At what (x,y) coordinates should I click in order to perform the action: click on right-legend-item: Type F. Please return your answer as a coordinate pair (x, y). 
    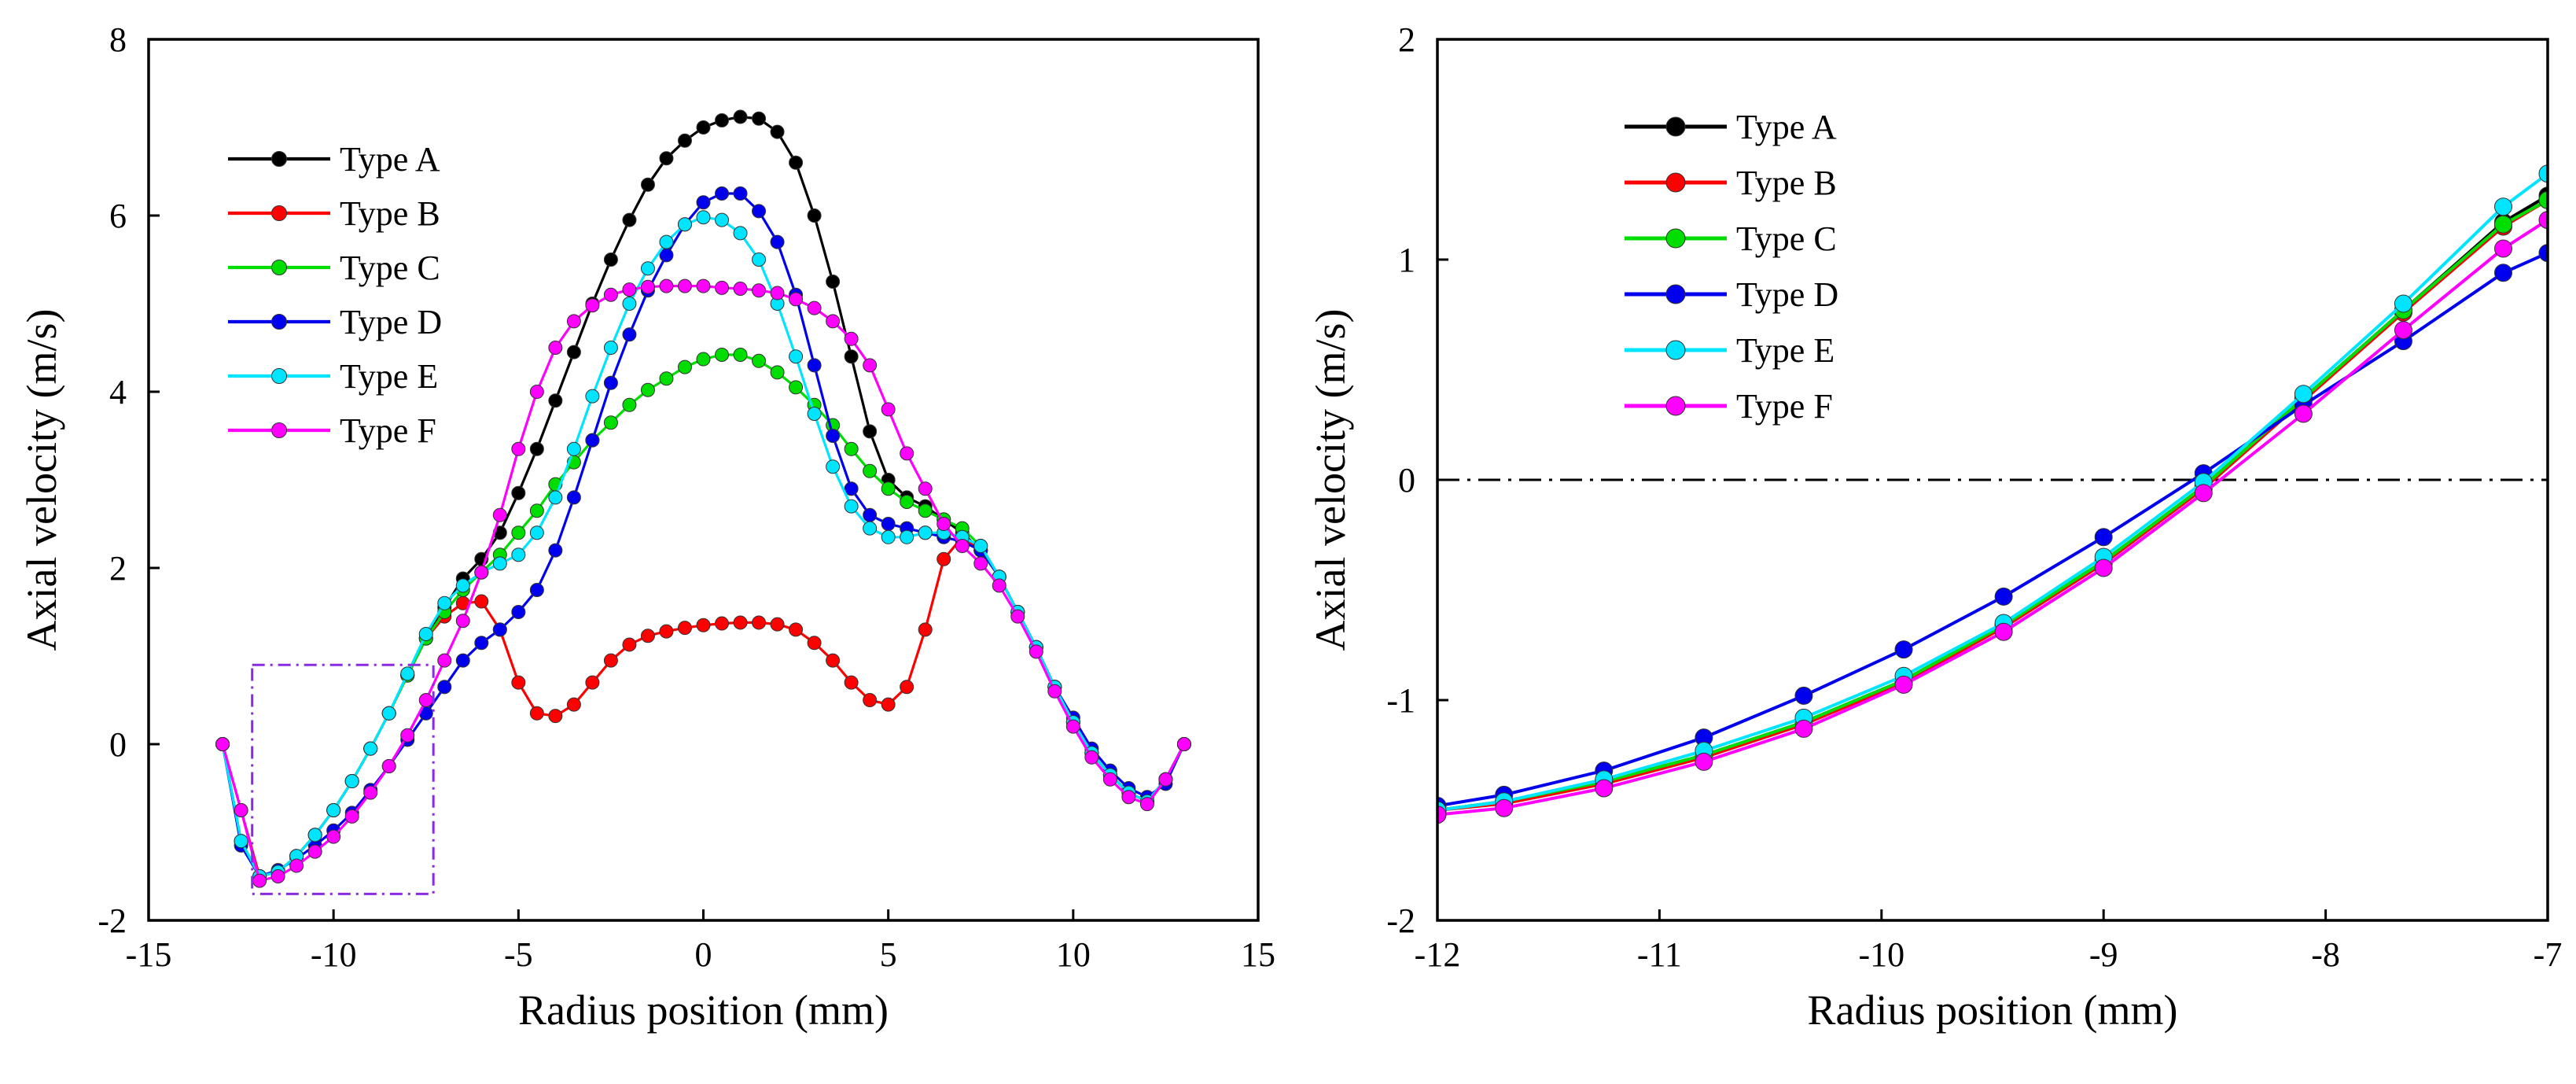
    Looking at the image, I should click on (1729, 406).